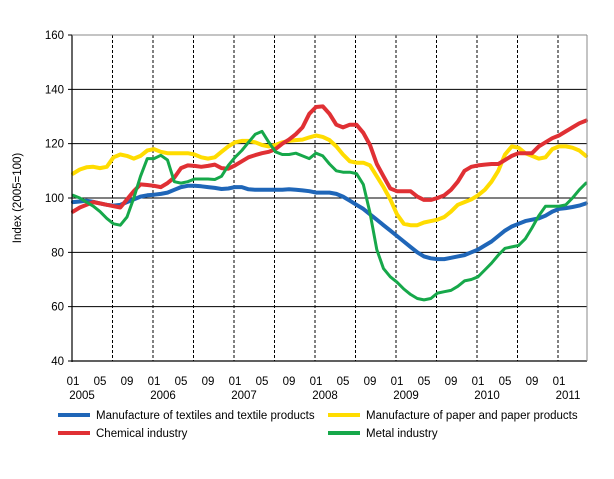 The height and width of the screenshot is (479, 614). What do you see at coordinates (57, 308) in the screenshot?
I see `y-tick-label: 60` at bounding box center [57, 308].